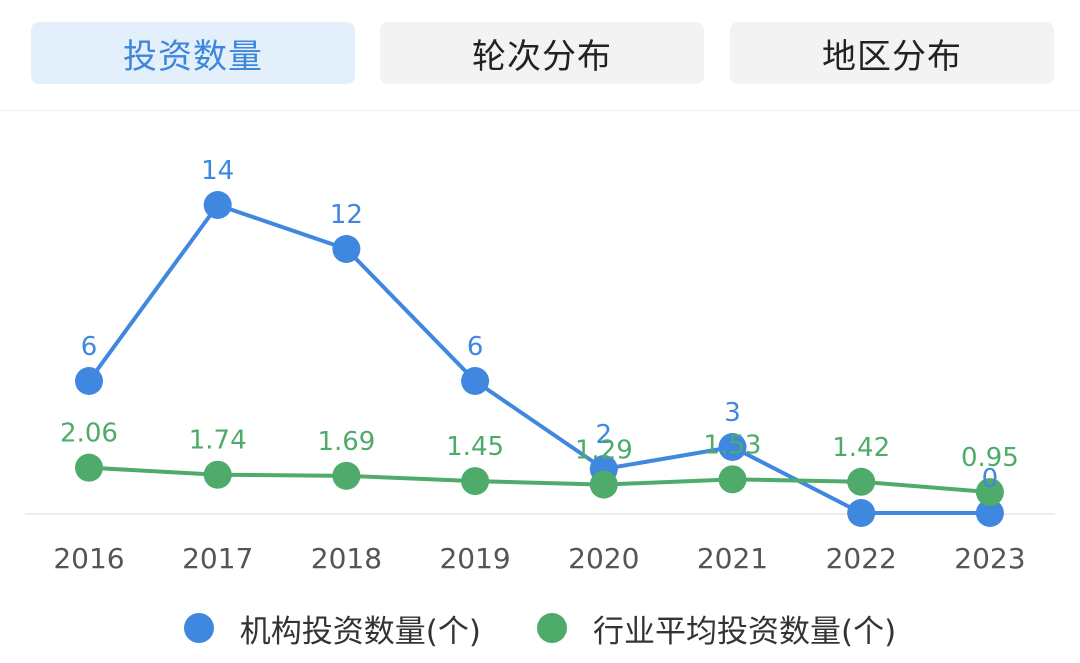 Image resolution: width=1080 pixels, height=663 pixels. What do you see at coordinates (346, 558) in the screenshot?
I see `x-tick-label: 2018` at bounding box center [346, 558].